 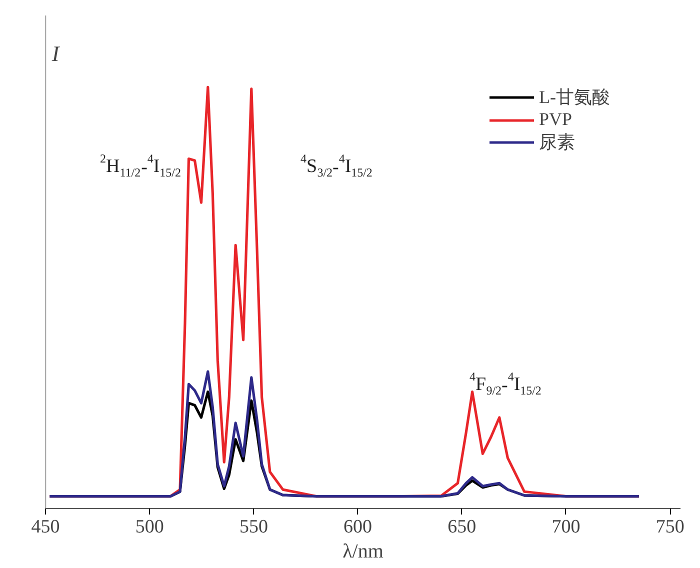 I want to click on x-tick-label: 750, so click(x=670, y=527).